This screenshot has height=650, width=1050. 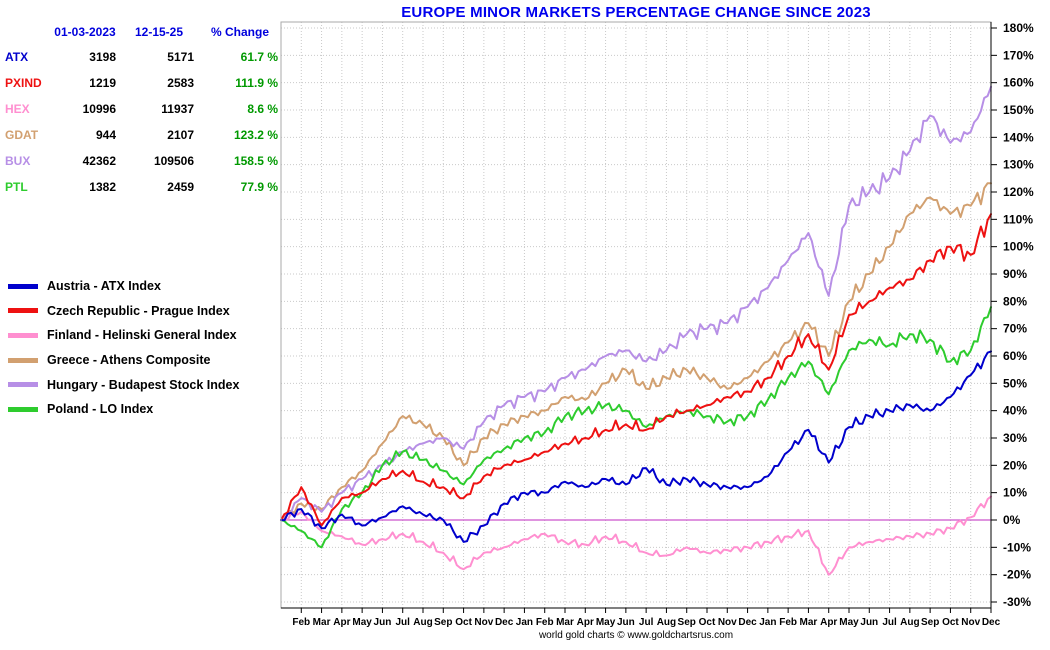 I want to click on stats-header-0: 01-03-2023, so click(x=85, y=32).